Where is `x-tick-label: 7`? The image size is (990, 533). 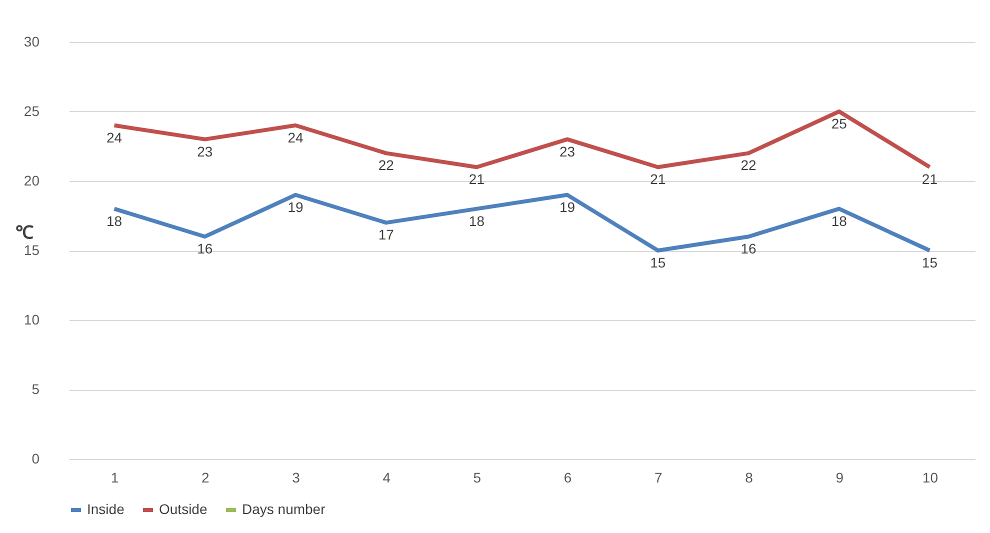
x-tick-label: 7 is located at coordinates (658, 478).